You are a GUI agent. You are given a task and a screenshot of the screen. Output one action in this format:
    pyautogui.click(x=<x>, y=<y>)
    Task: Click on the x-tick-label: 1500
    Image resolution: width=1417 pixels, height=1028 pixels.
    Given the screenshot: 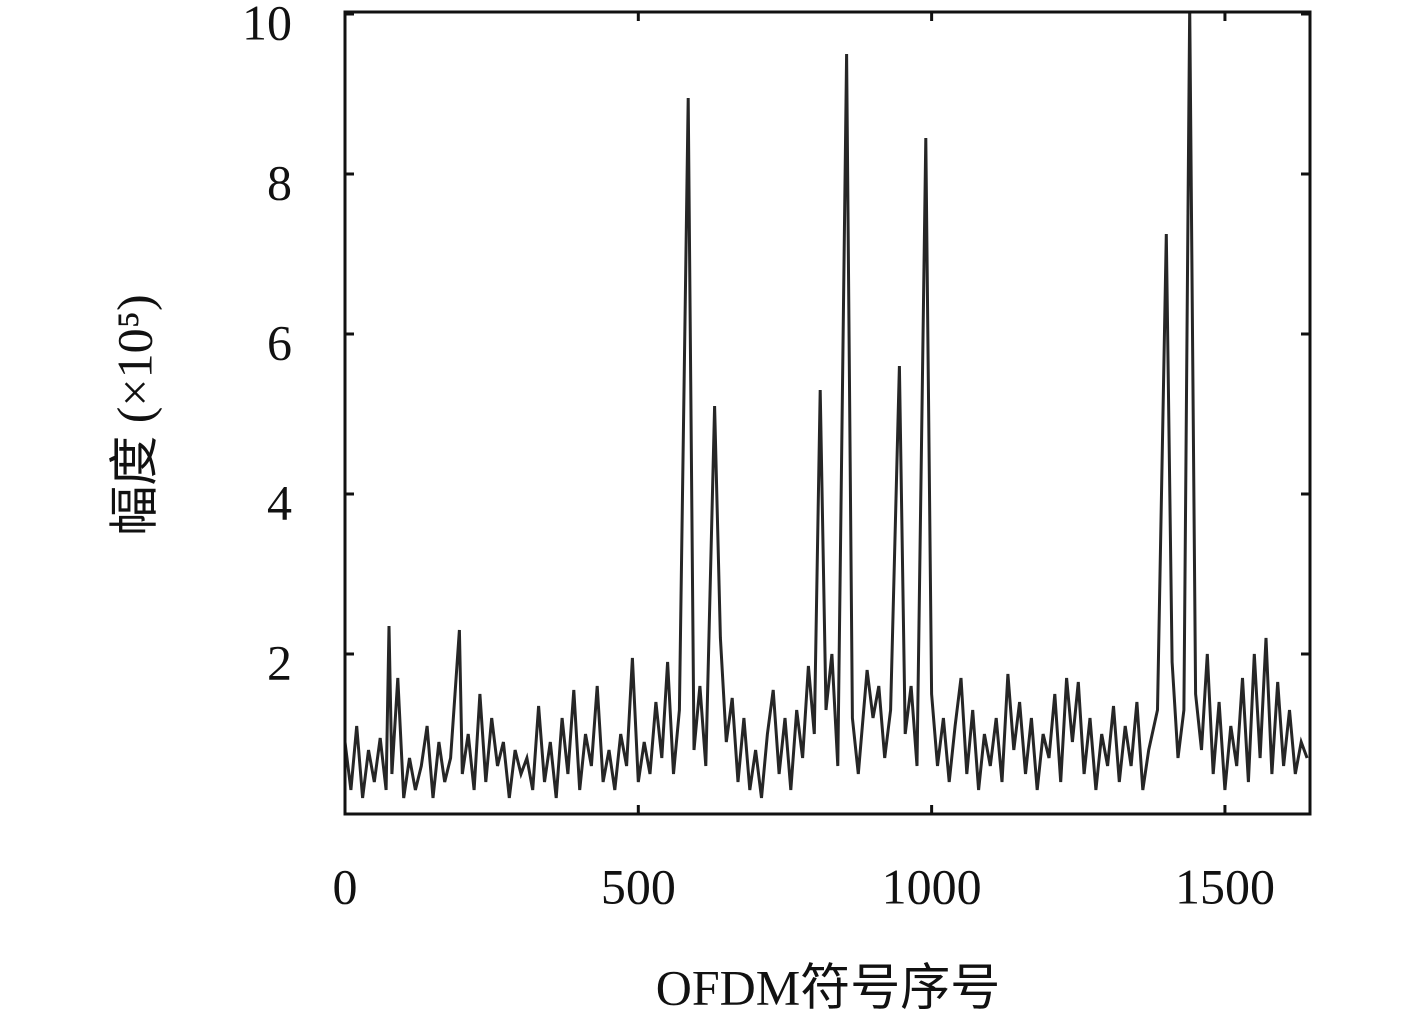 What is the action you would take?
    pyautogui.click(x=1225, y=886)
    